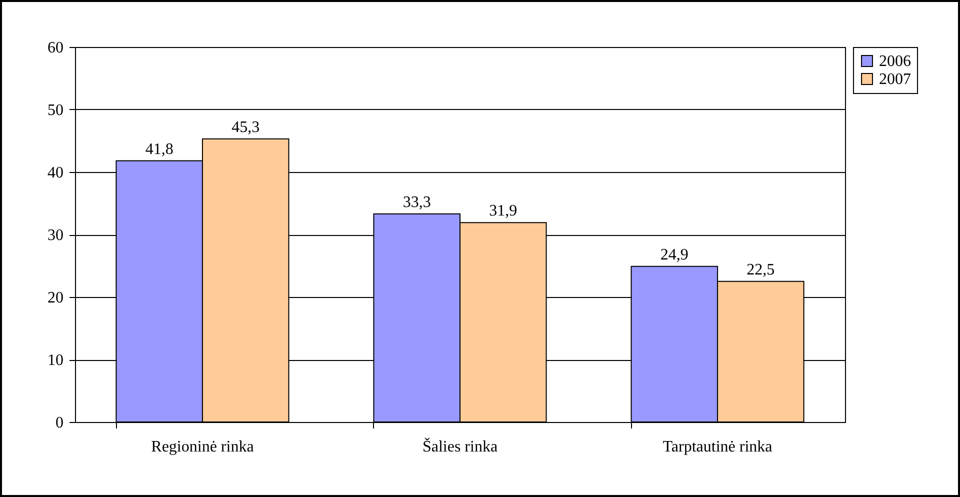 The image size is (960, 497). What do you see at coordinates (895, 61) in the screenshot?
I see `legend-label: 2006` at bounding box center [895, 61].